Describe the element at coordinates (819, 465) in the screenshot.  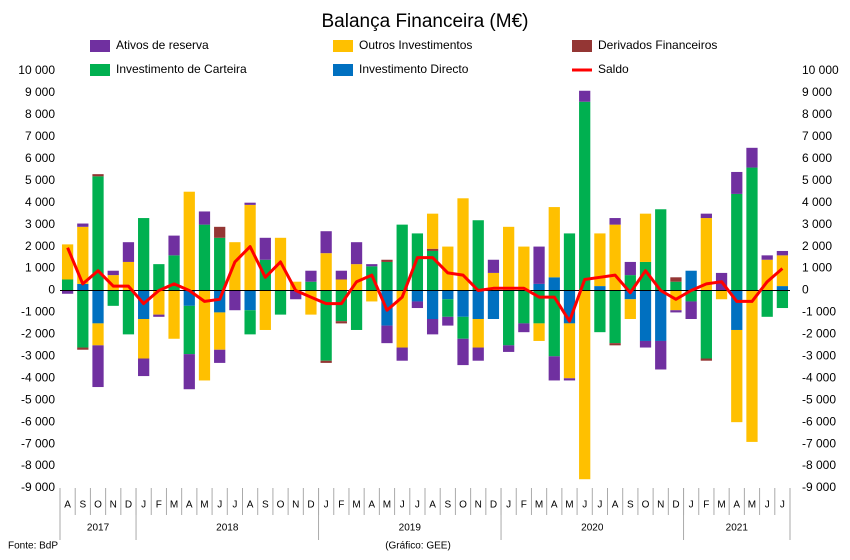
I see `y2-tick-label: -8 000` at that location.